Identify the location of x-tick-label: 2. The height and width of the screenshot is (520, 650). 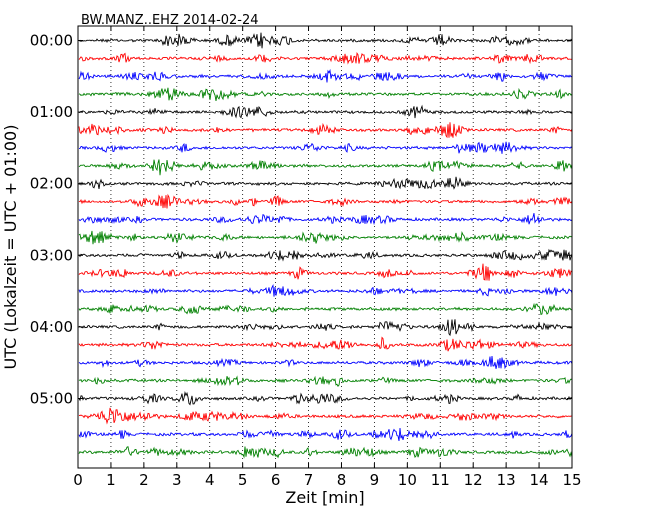
(144, 480).